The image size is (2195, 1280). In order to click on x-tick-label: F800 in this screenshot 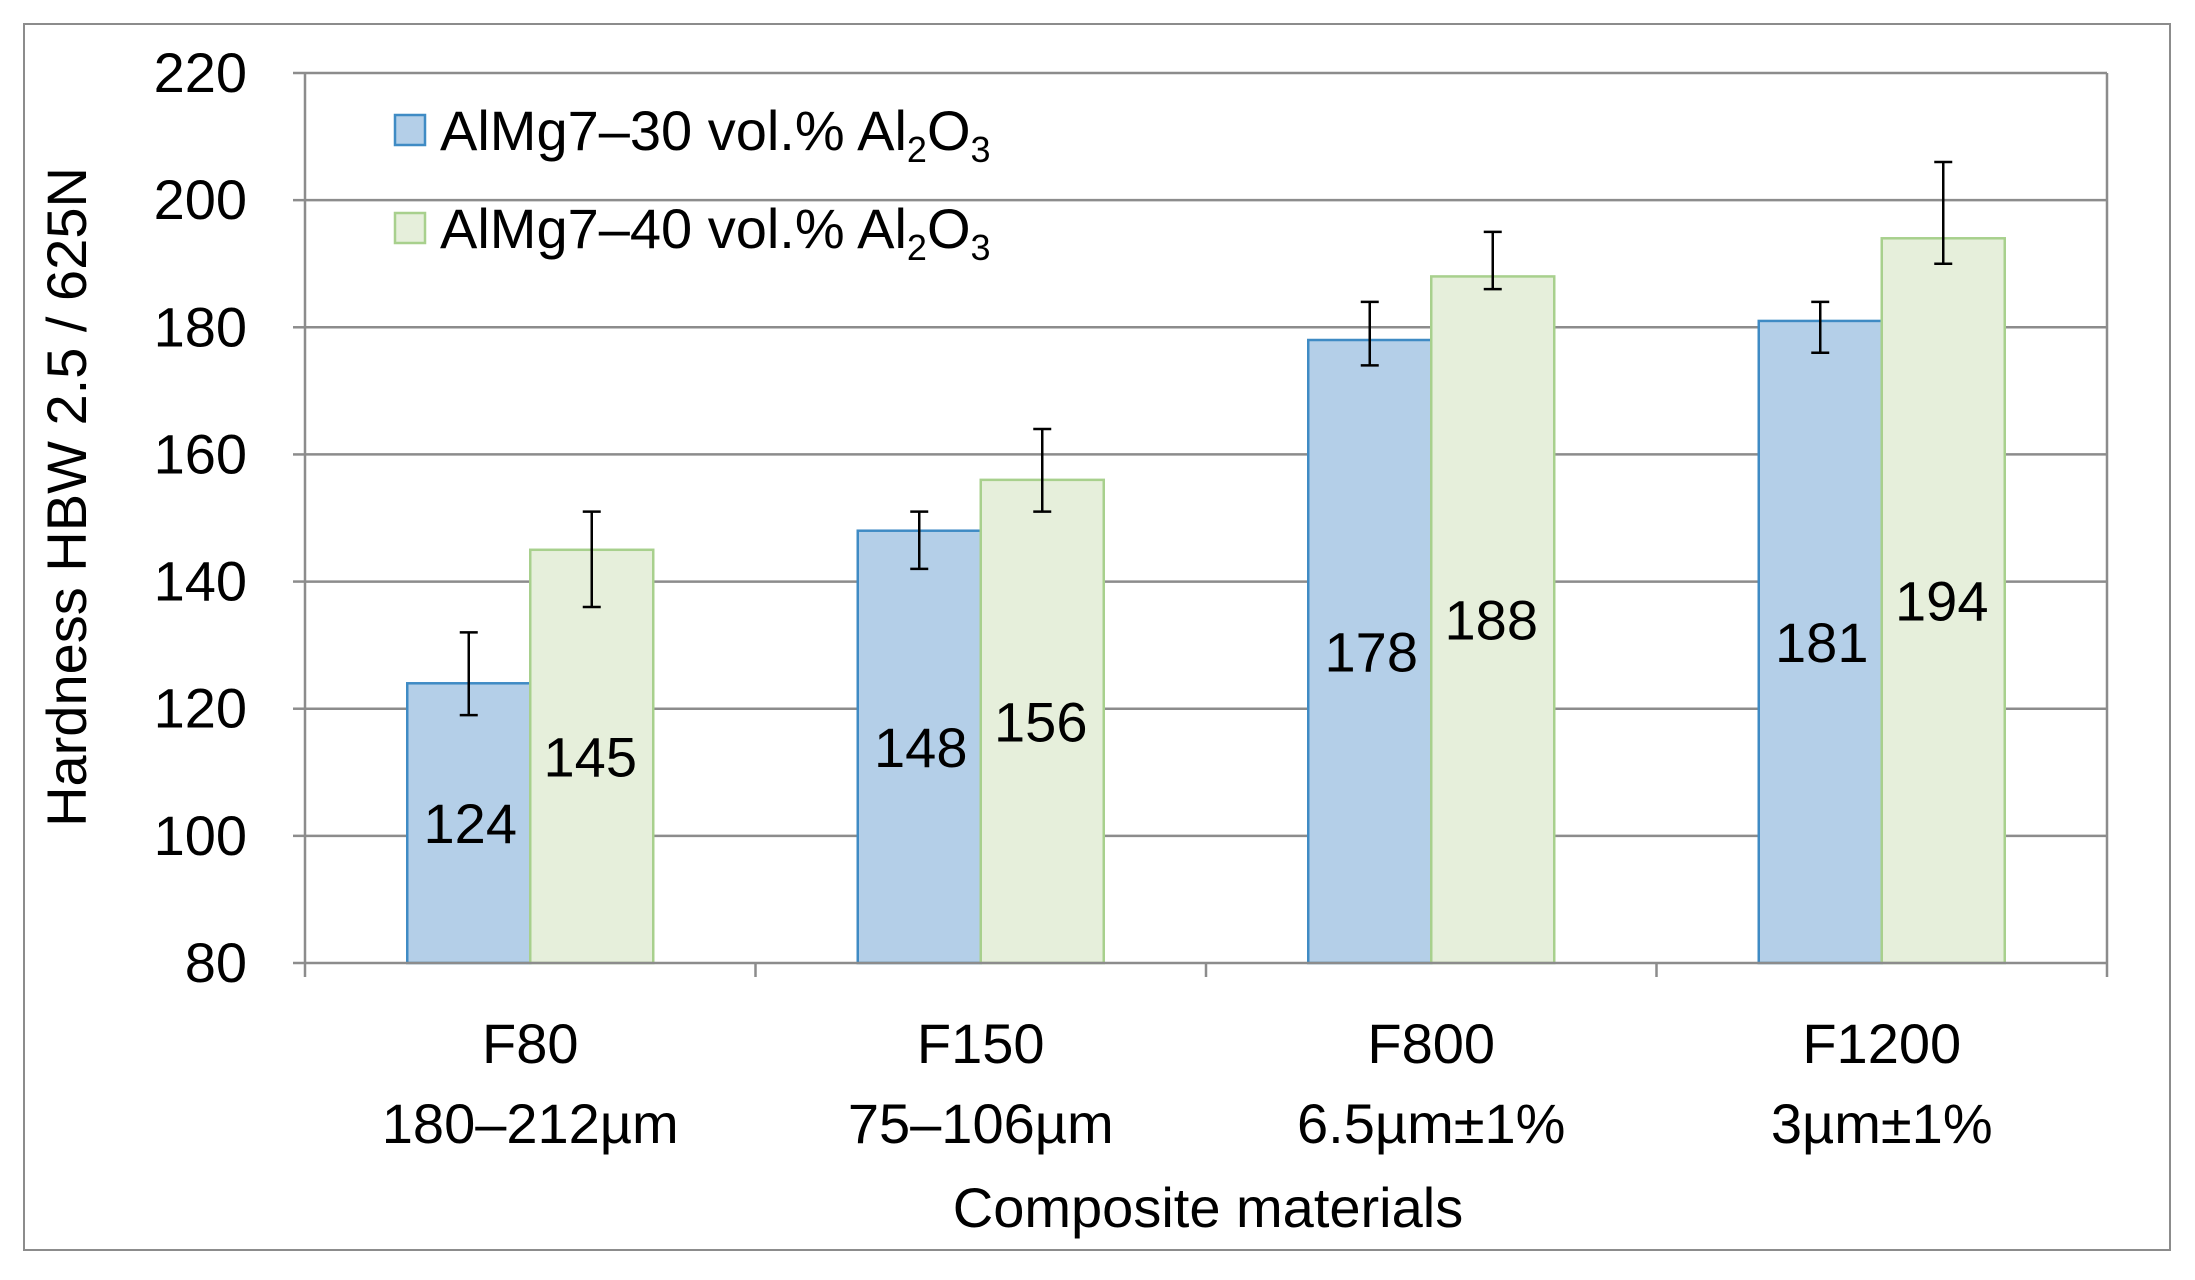, I will do `click(1431, 1043)`.